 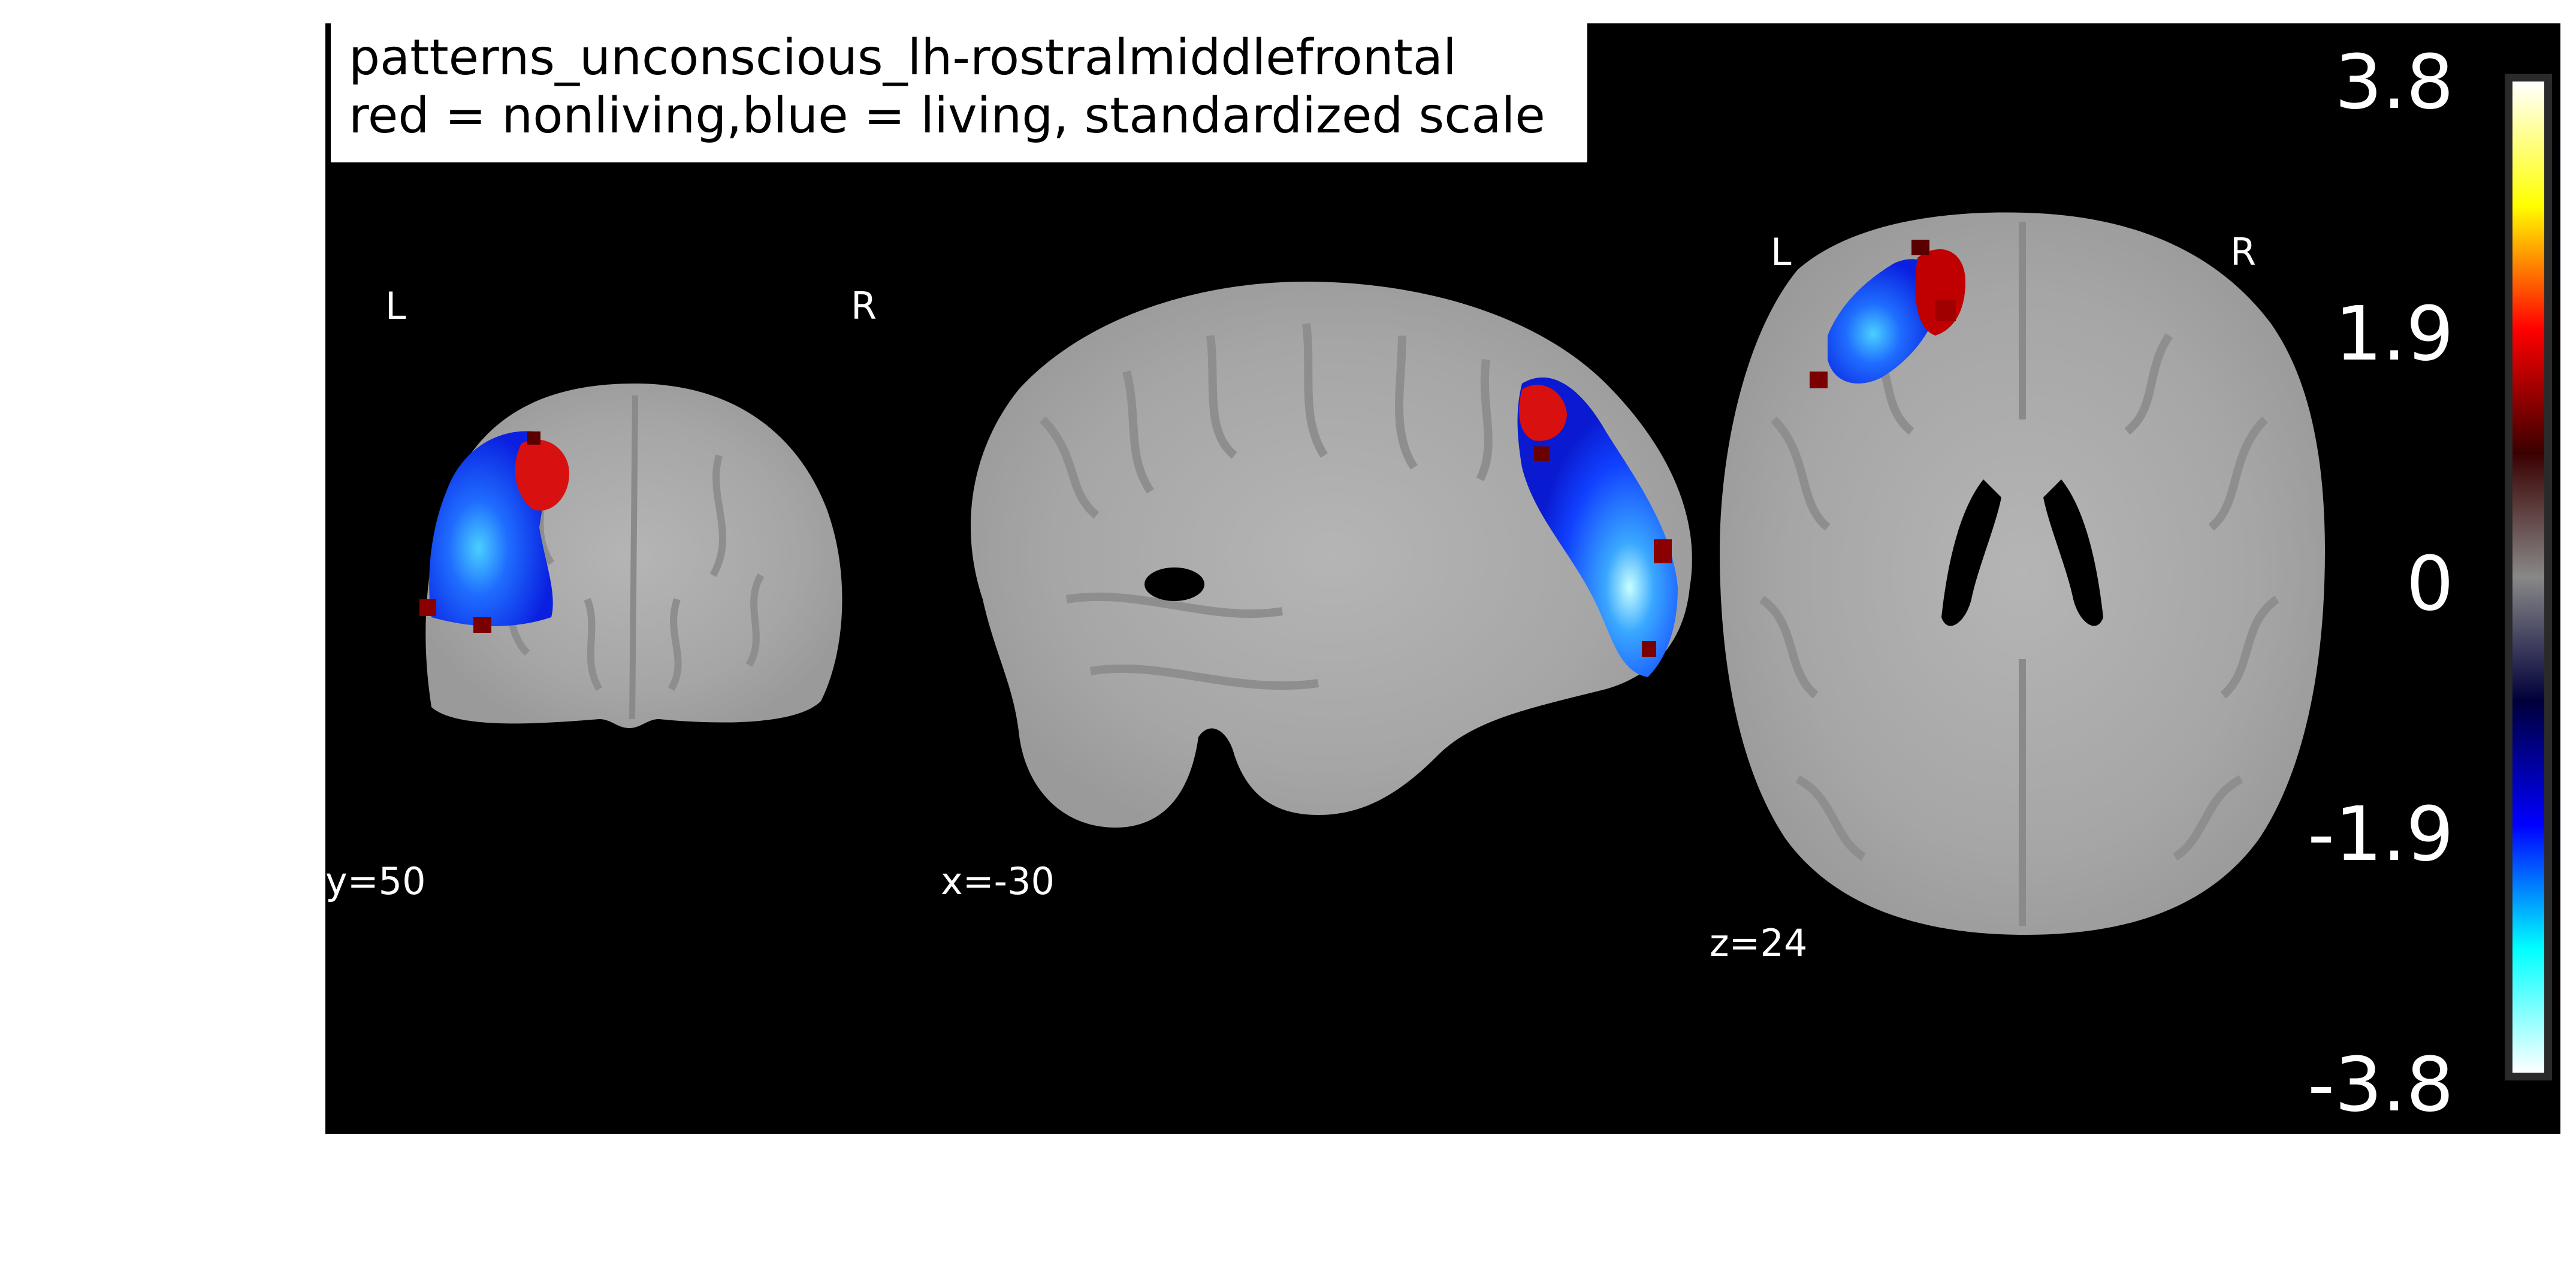 What do you see at coordinates (1598, 527) in the screenshot?
I see `sagittal-blue-cluster` at bounding box center [1598, 527].